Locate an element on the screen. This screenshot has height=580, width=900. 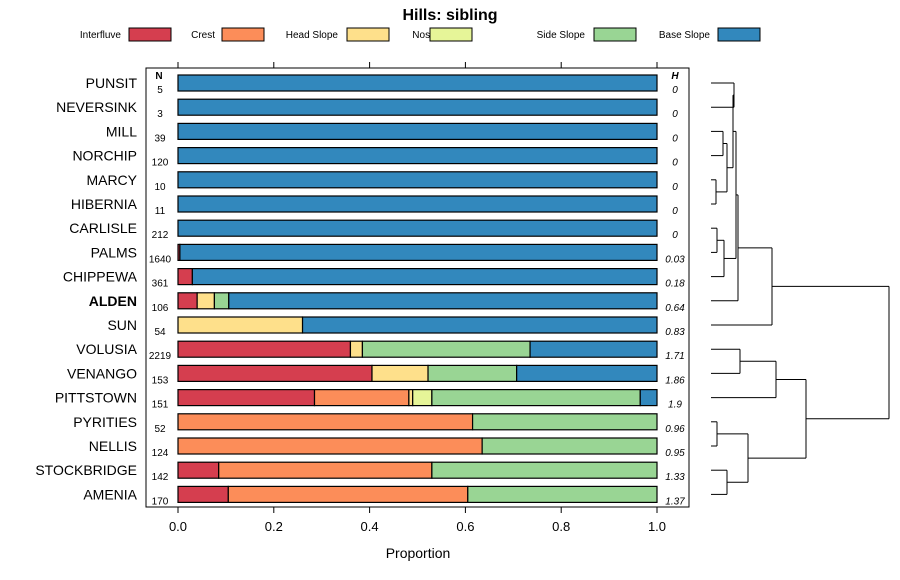
legend-label: Head Slope is located at coordinates (312, 35).